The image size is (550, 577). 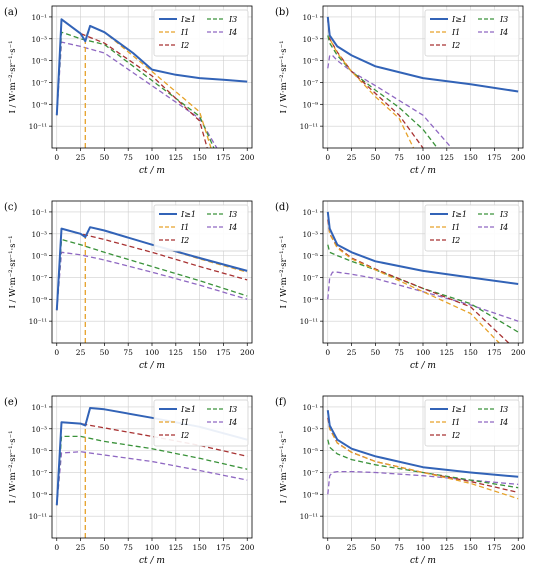 What do you see at coordinates (282, 207) in the screenshot?
I see `panel-label: (d)` at bounding box center [282, 207].